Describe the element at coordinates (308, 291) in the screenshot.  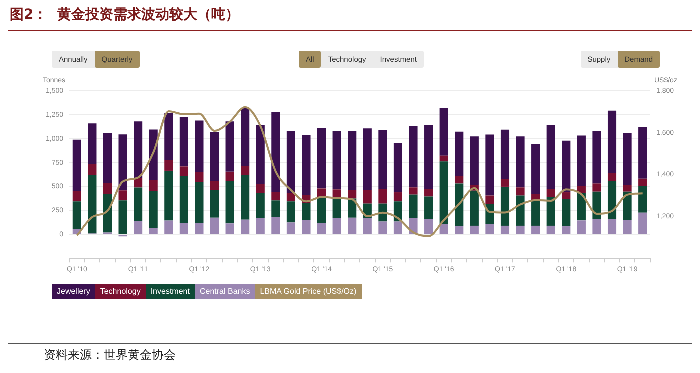
I see `text: LBMA Gold Price (US$/Oz)` at that location.